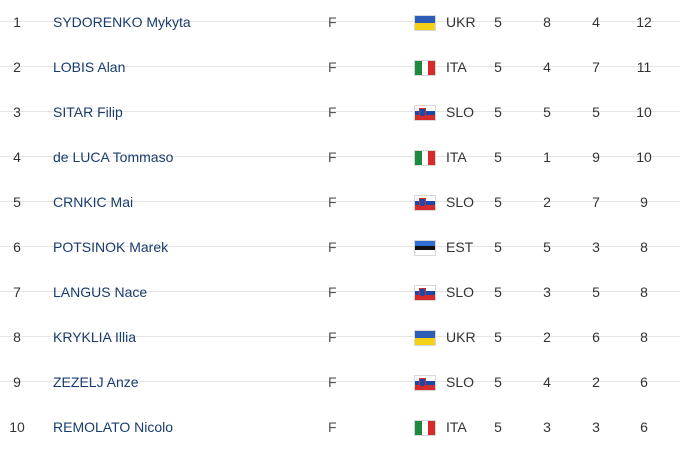 The height and width of the screenshot is (472, 680). What do you see at coordinates (93, 202) in the screenshot?
I see `player-name-link: CRNKIC Mai` at bounding box center [93, 202].